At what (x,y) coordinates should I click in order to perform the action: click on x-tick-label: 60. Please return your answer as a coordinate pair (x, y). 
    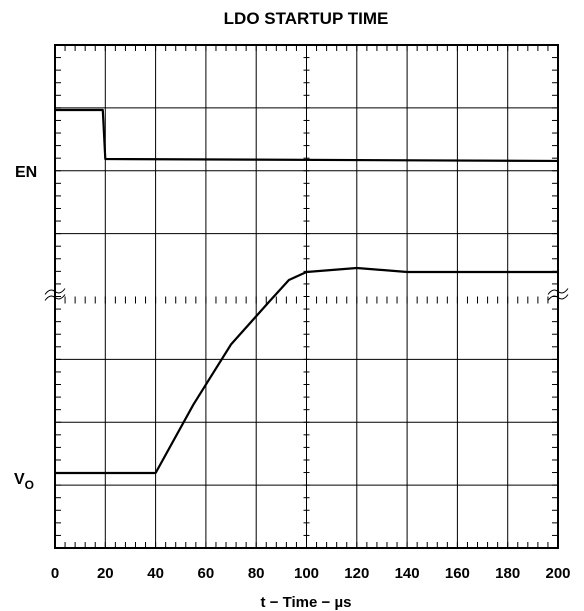
    Looking at the image, I should click on (206, 573).